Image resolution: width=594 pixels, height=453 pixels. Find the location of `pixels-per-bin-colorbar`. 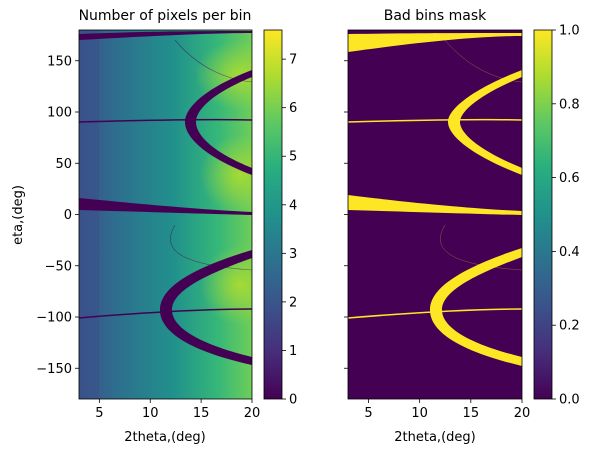

pixels-per-bin-colorbar is located at coordinates (273, 214).